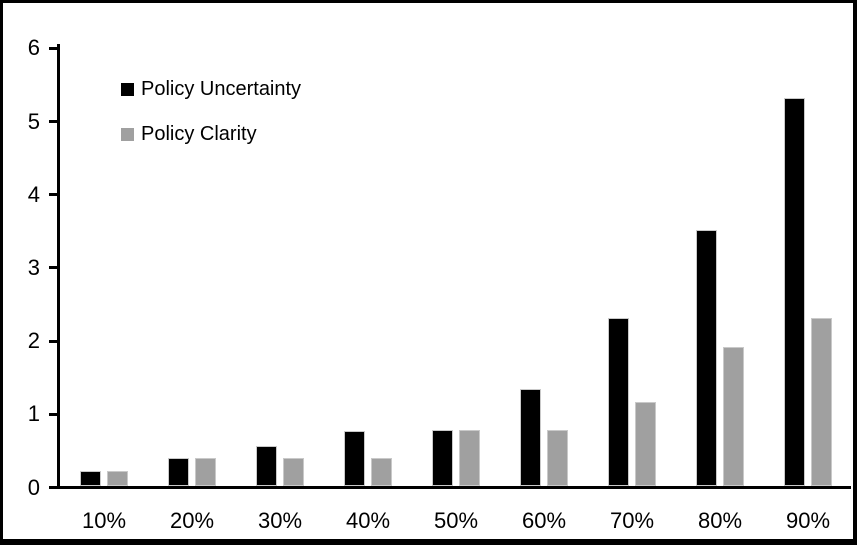  I want to click on bar-policy-clarity-60%, so click(557, 458).